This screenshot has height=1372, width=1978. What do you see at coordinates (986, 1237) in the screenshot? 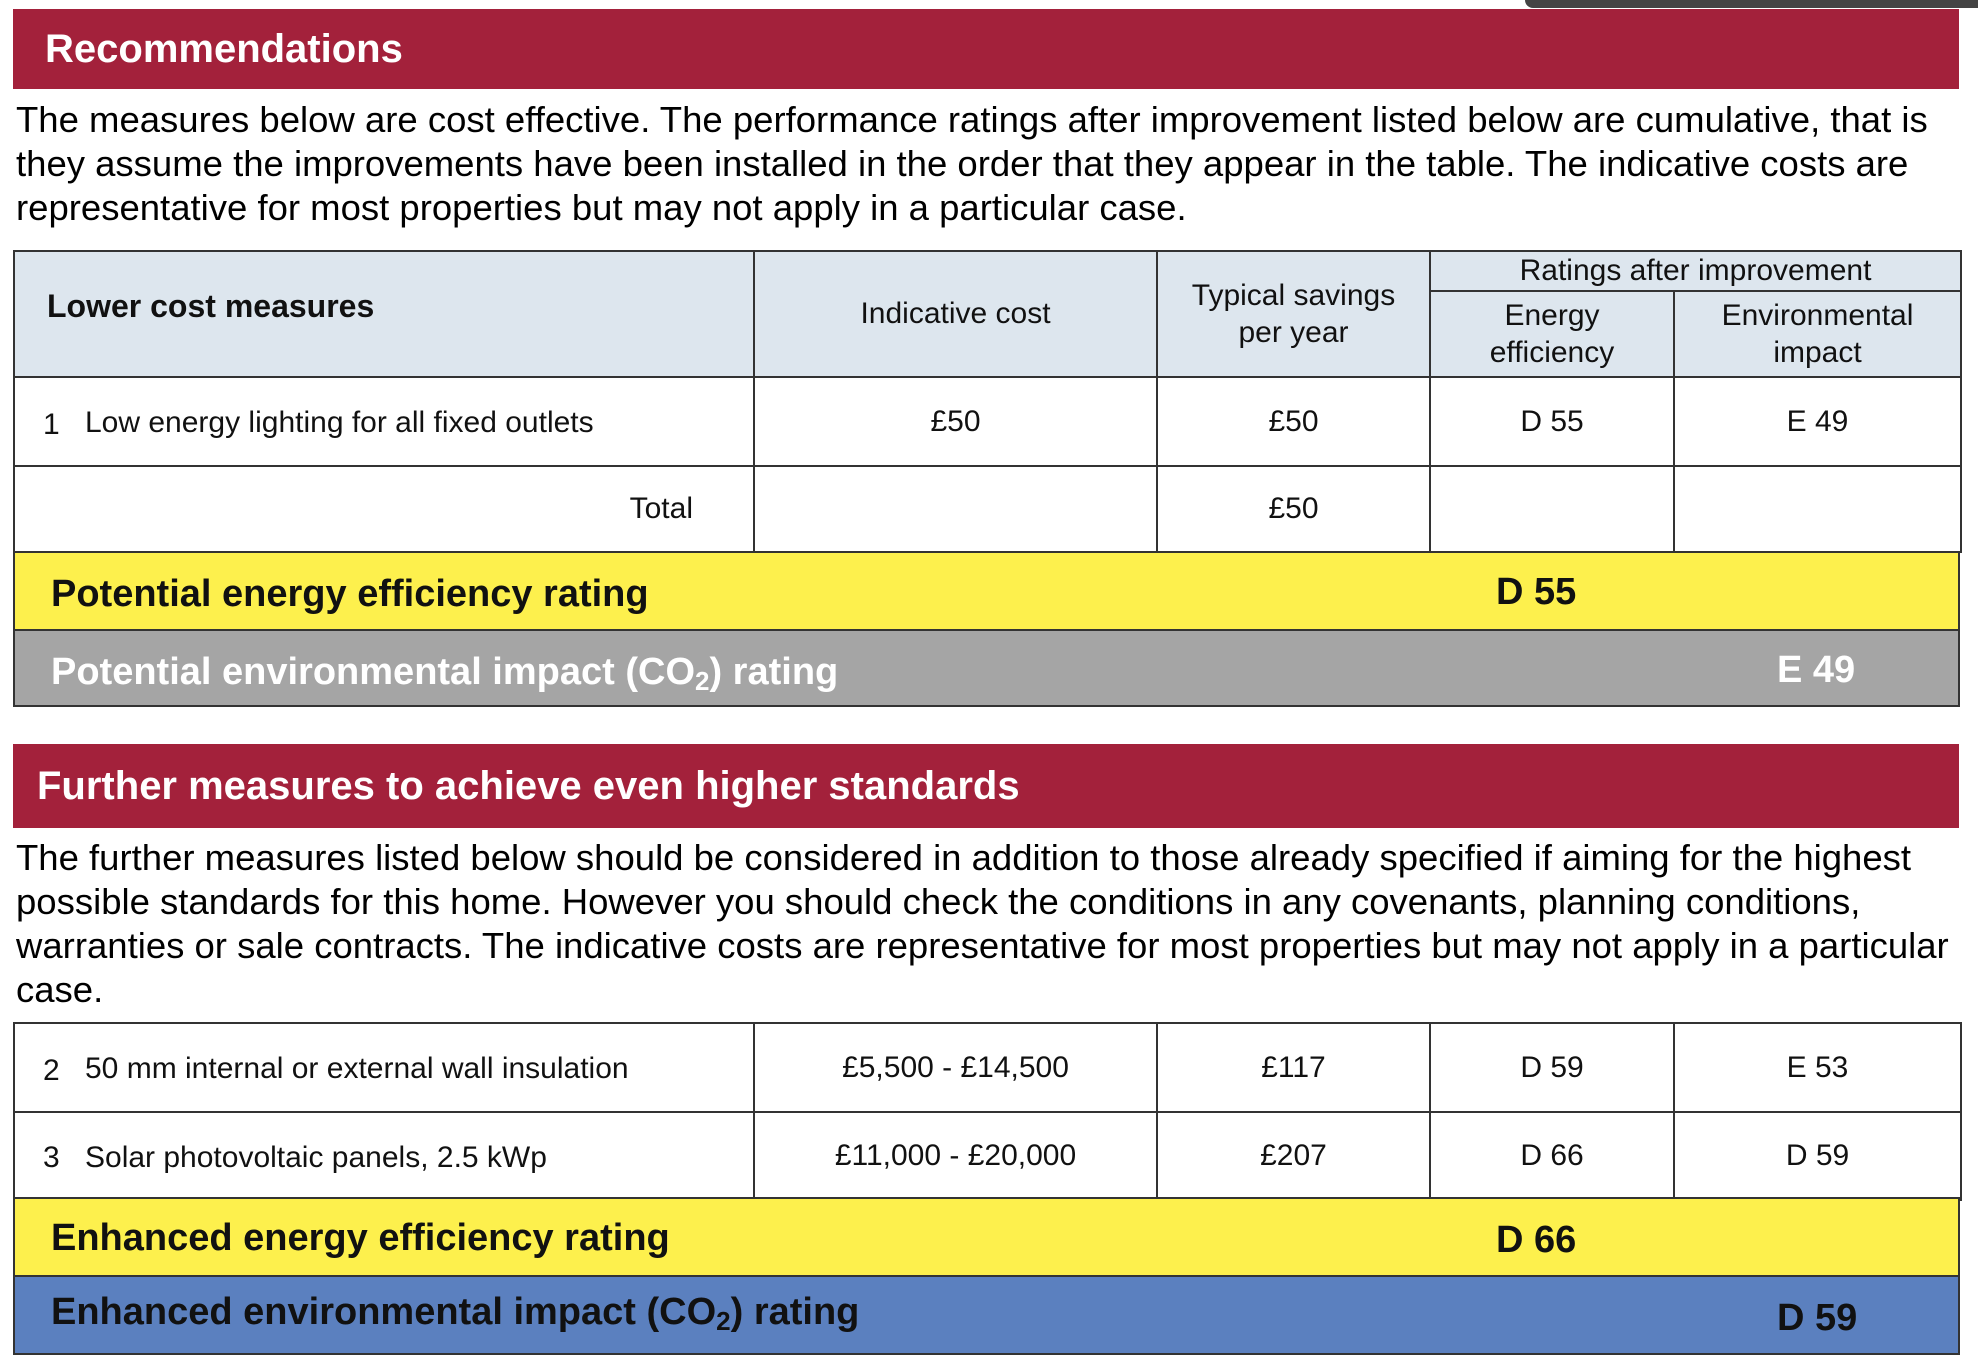
I see `enhanced-energy-rating-bar: Enhanced energy efficiency rating D 66` at bounding box center [986, 1237].